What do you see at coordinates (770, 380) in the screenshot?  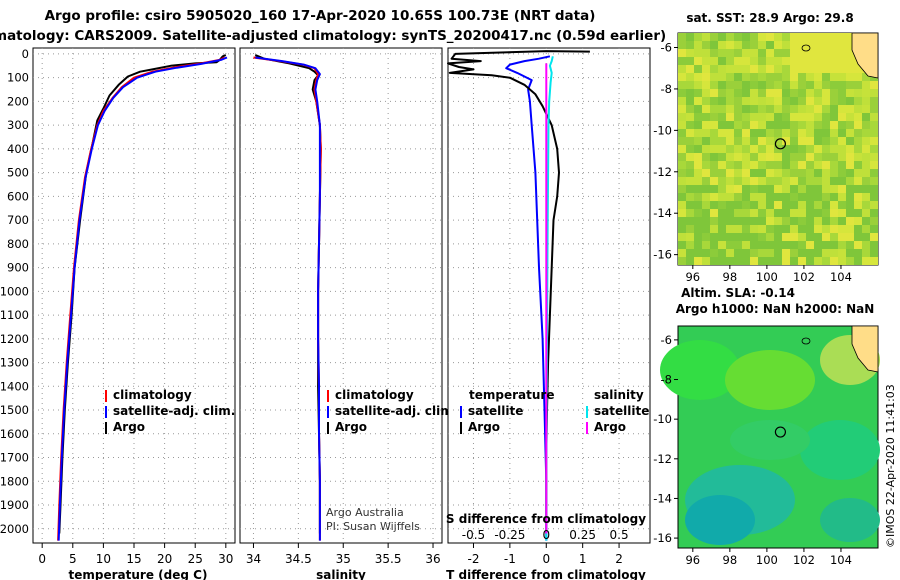 I see `sla-blob` at bounding box center [770, 380].